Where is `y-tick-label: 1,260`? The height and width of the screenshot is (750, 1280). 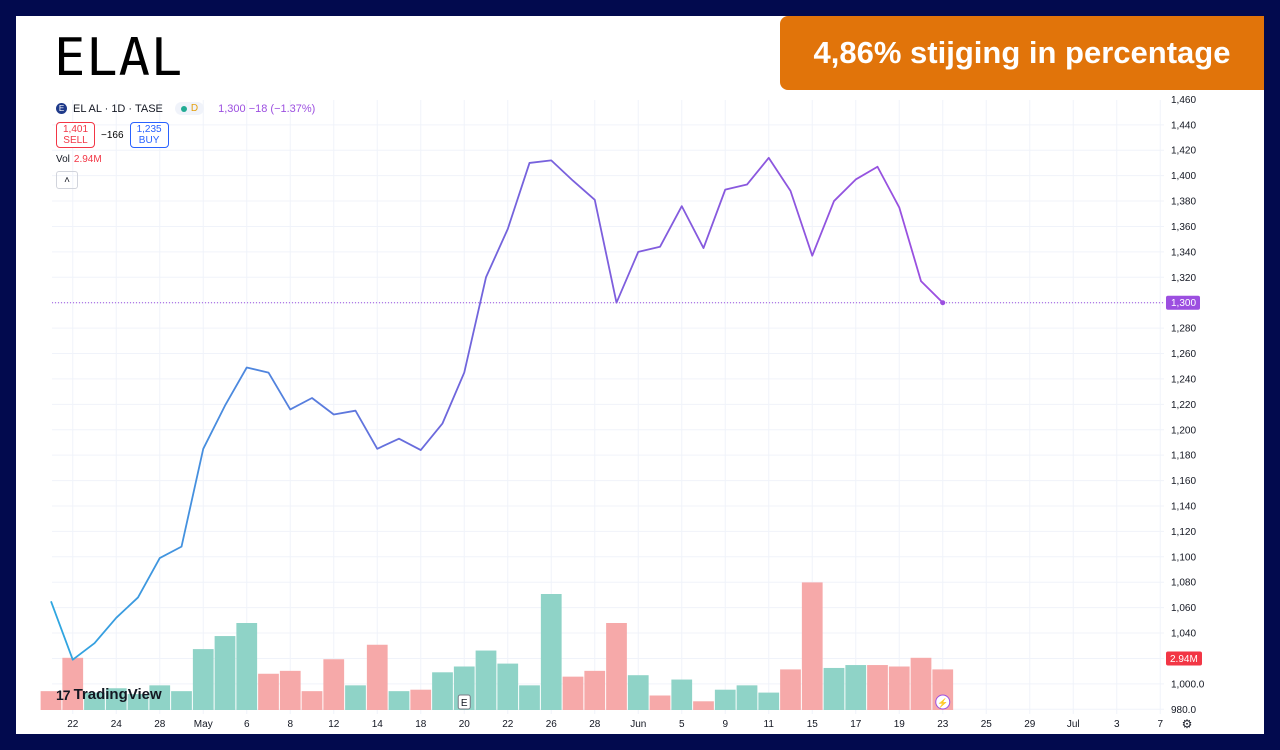
y-tick-label: 1,260 is located at coordinates (1183, 354).